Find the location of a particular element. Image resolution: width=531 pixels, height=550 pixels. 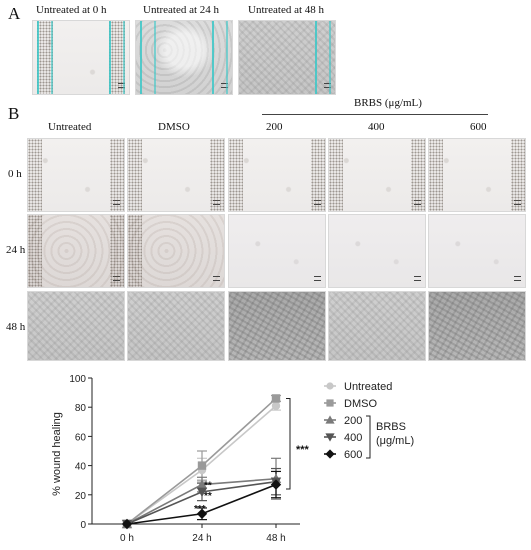

micrograph-200-24h is located at coordinates (277, 251).